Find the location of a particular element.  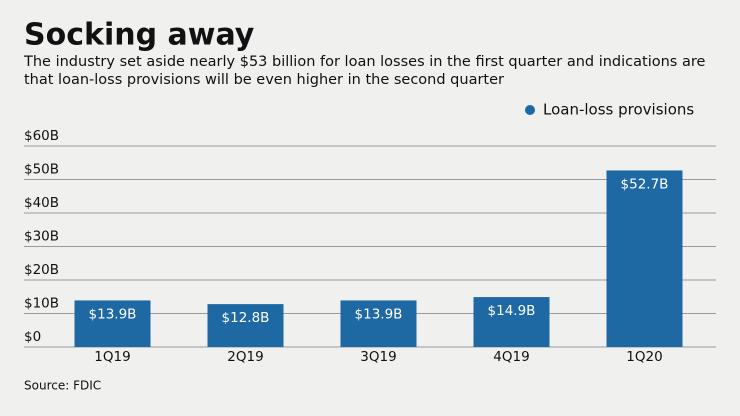

y-tick-label: $60B is located at coordinates (41, 136).